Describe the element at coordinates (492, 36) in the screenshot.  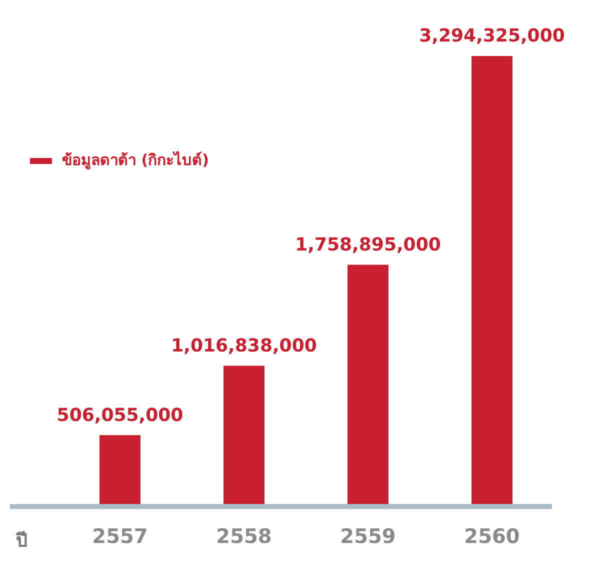
I see `data-label: 3,294,325,000` at that location.